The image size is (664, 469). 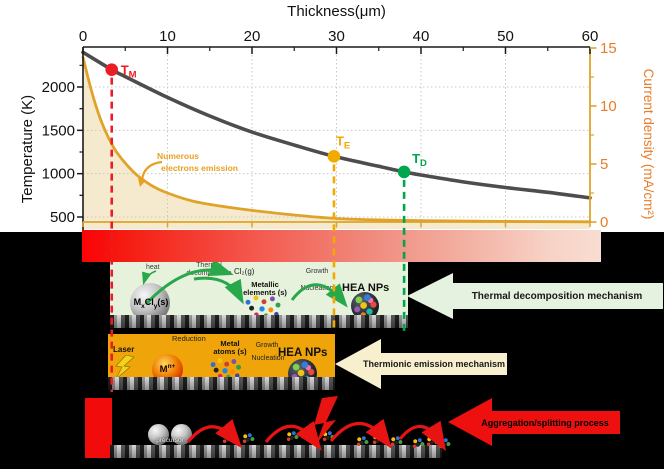 What do you see at coordinates (326, 420) in the screenshot?
I see `splitting-bolt-icon` at bounding box center [326, 420].